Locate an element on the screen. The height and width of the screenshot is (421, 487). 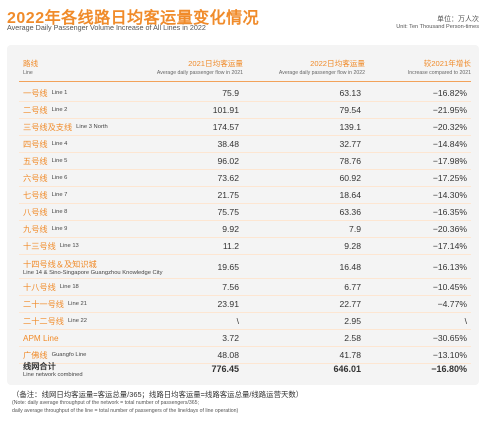
row-line-name-zh: 二十二号线 is located at coordinates (43, 321).